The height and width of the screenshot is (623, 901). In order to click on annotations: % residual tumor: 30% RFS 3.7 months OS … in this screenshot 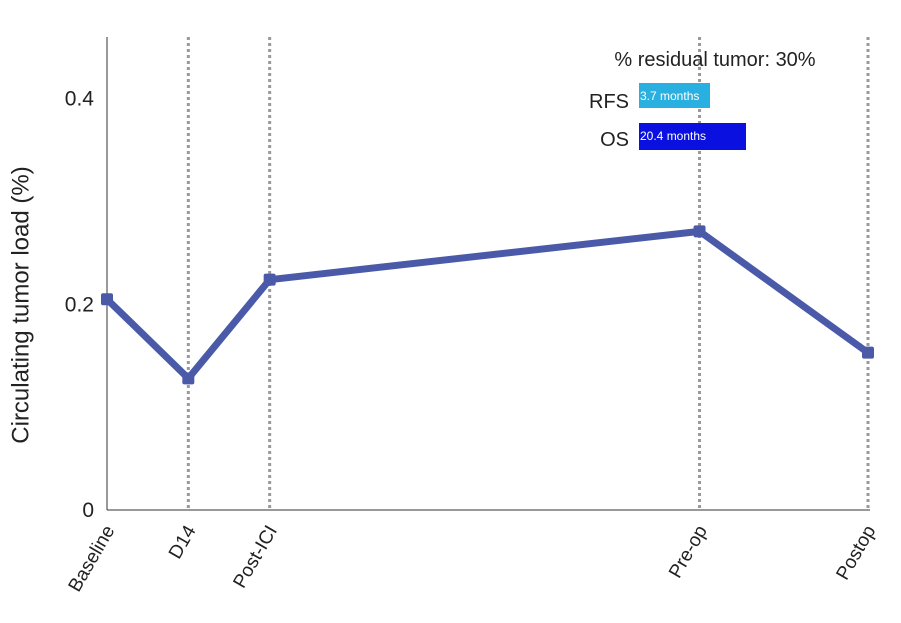, I will do `click(702, 100)`.